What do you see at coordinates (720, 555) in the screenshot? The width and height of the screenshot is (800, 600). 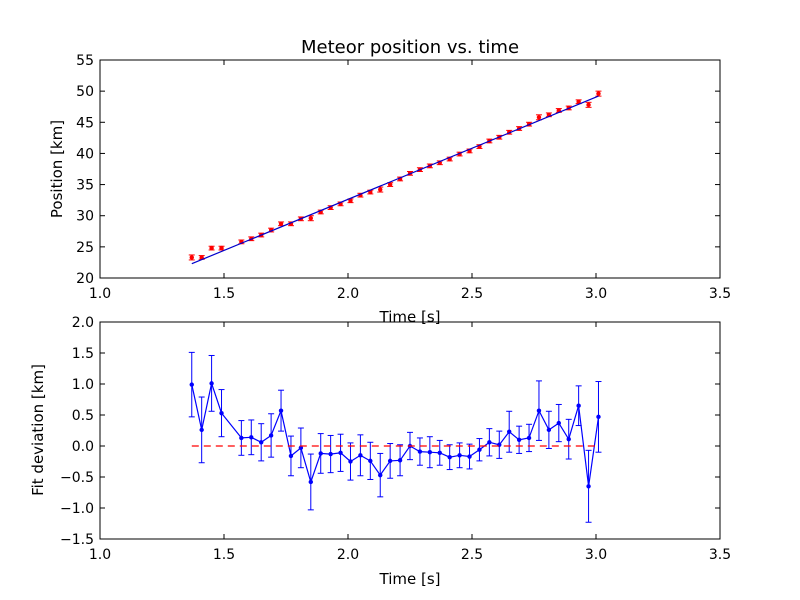 I see `deviation-chart-x-tick-label: 3.5` at bounding box center [720, 555].